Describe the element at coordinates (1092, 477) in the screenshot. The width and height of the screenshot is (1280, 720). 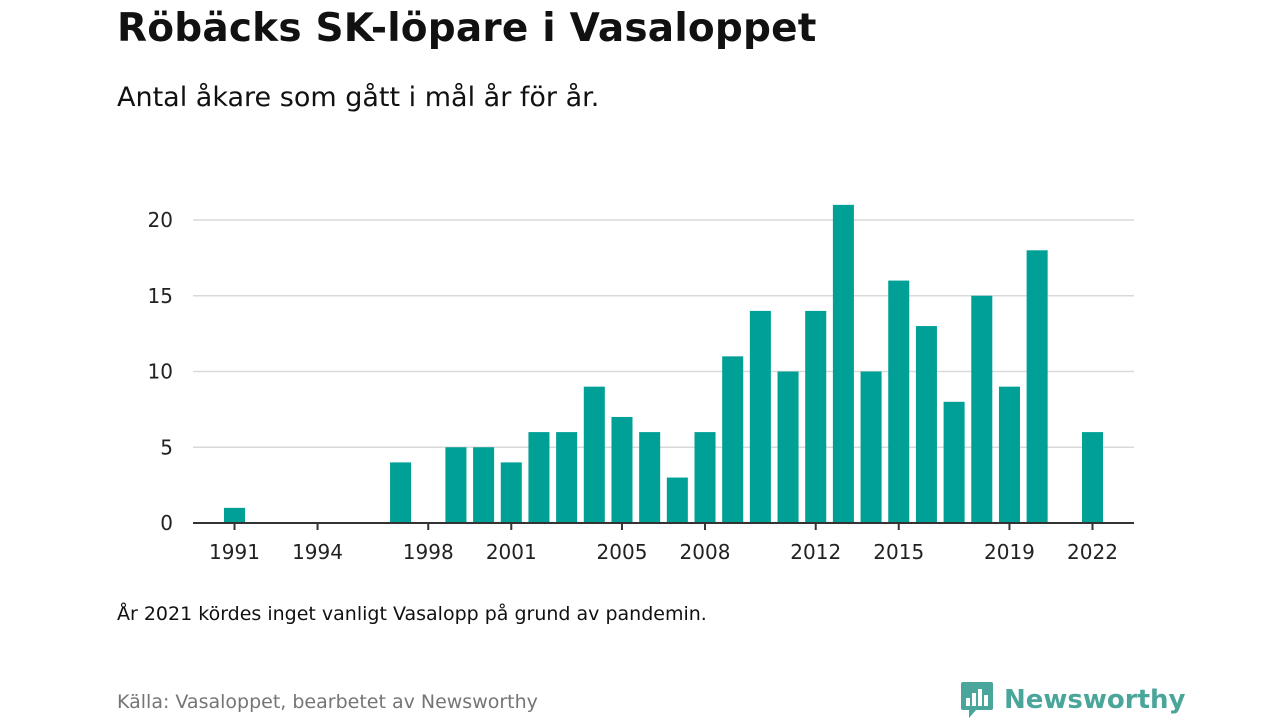
I see `bar-2022` at that location.